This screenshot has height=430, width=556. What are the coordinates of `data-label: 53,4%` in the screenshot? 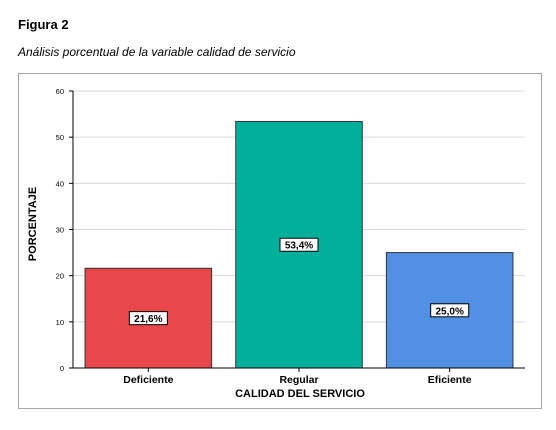 It's located at (299, 246).